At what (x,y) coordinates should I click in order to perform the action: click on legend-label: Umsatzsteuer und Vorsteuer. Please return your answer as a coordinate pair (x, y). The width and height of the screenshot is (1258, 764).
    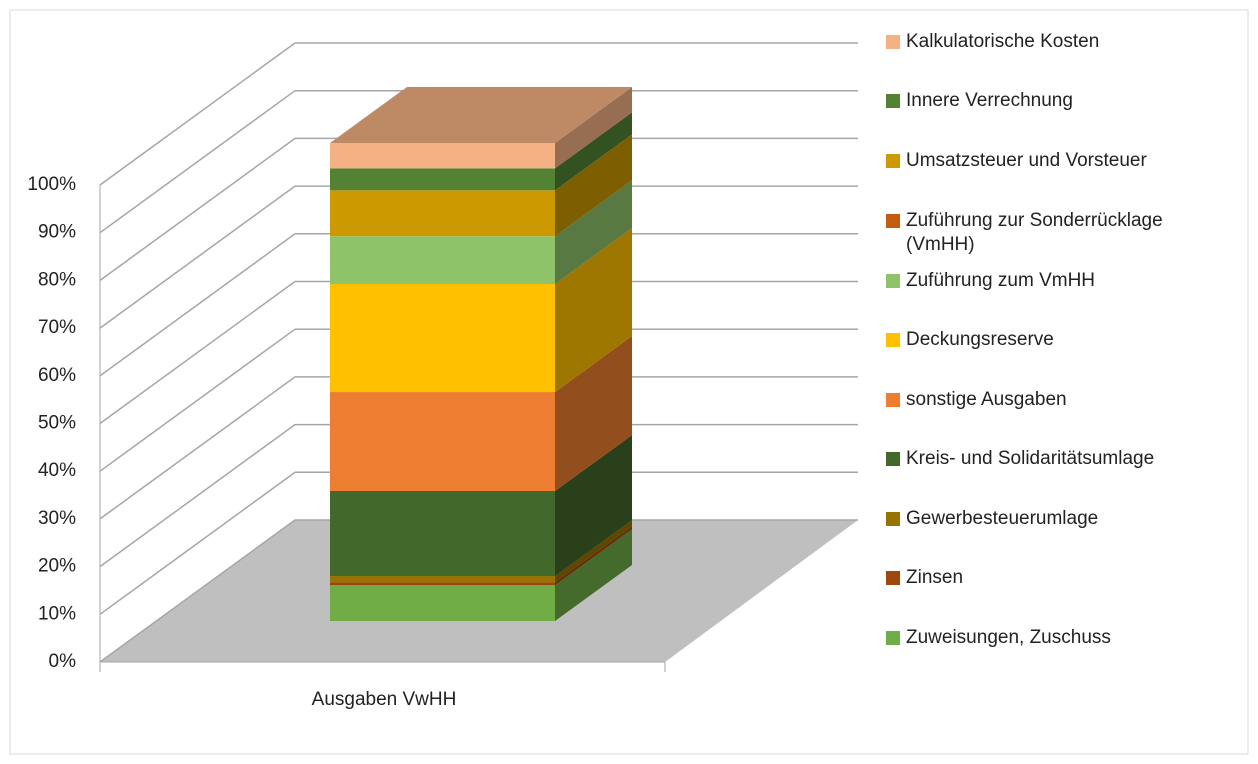
    Looking at the image, I should click on (1026, 160).